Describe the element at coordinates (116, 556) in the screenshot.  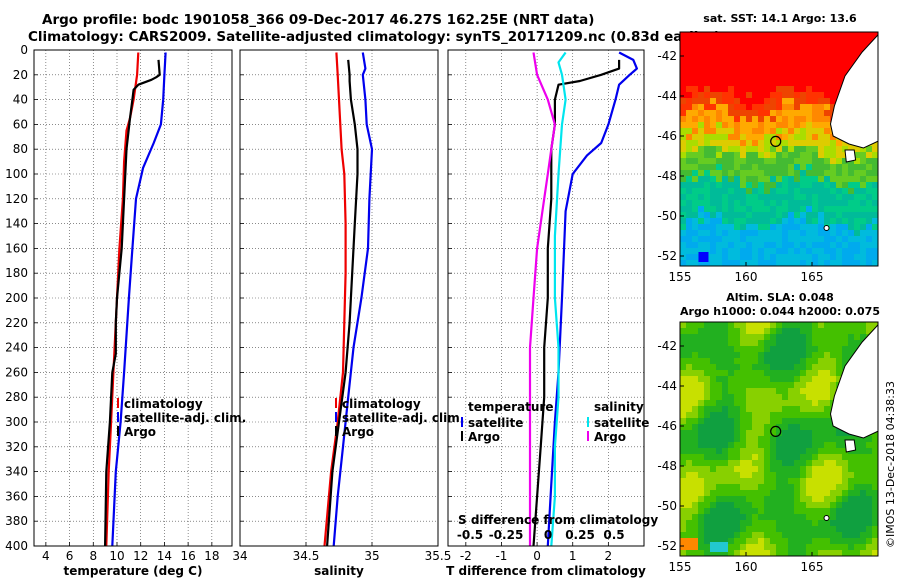
I see `x-tick-label: 10` at that location.